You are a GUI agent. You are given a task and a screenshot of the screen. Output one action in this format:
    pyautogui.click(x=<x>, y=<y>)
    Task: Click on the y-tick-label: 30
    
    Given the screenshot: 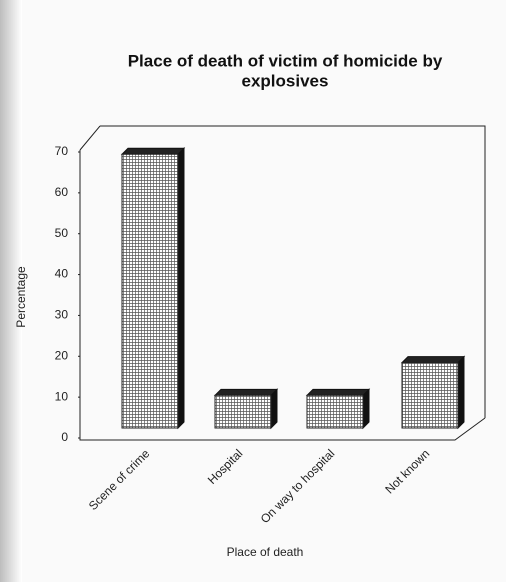 What is the action you would take?
    pyautogui.click(x=62, y=315)
    